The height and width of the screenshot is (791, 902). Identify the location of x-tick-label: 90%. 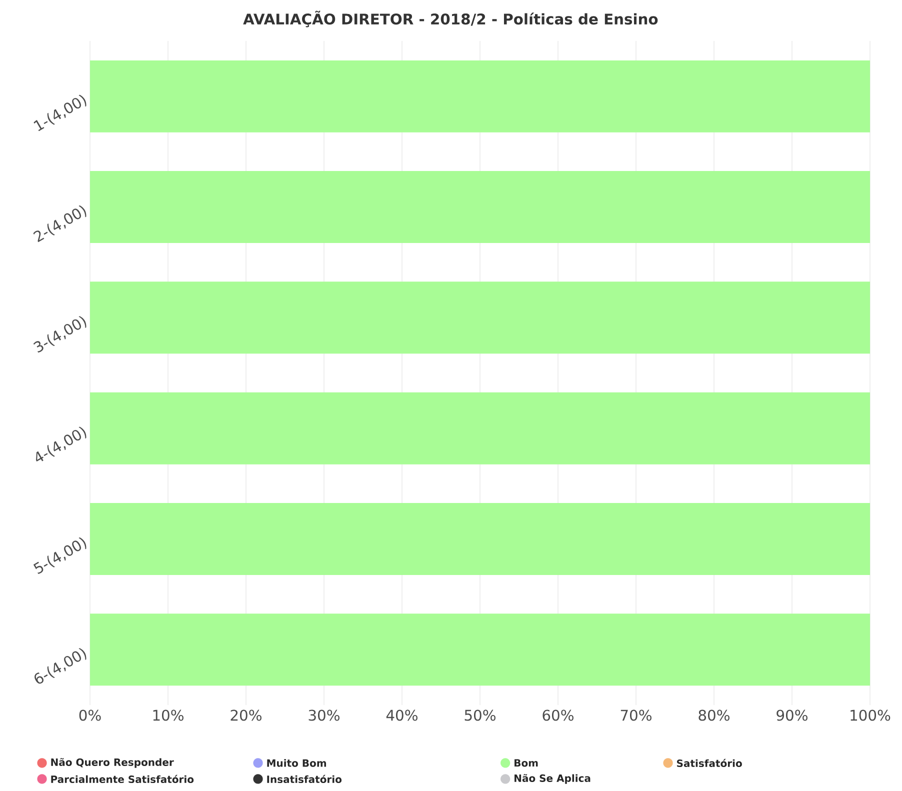
(792, 715).